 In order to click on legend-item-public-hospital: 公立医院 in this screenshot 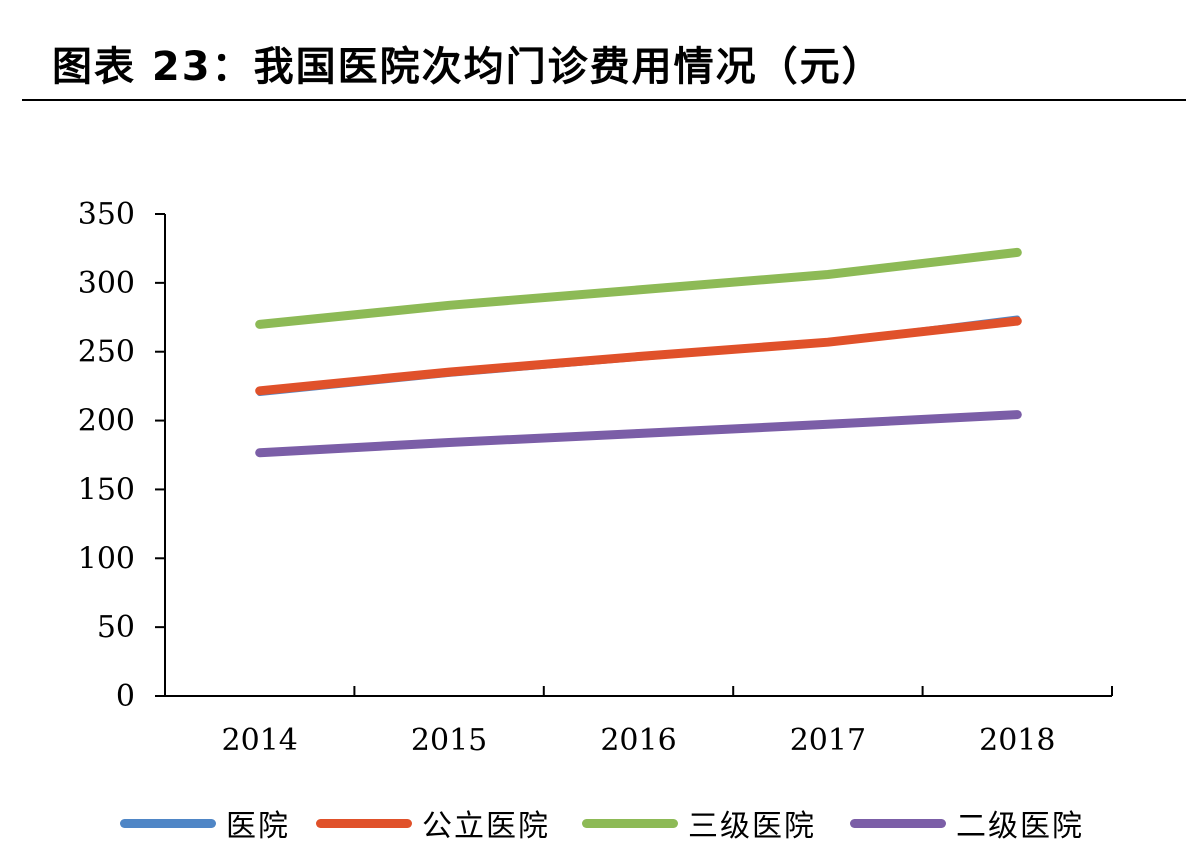, I will do `click(433, 823)`.